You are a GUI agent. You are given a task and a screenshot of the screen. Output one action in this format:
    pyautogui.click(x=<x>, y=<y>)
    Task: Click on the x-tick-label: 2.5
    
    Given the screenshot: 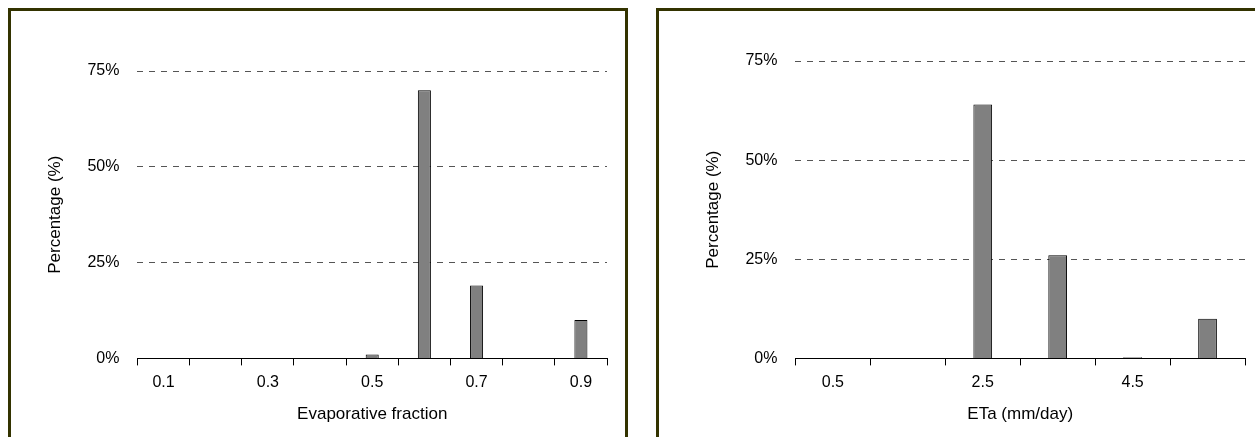 What is the action you would take?
    pyautogui.click(x=982, y=382)
    